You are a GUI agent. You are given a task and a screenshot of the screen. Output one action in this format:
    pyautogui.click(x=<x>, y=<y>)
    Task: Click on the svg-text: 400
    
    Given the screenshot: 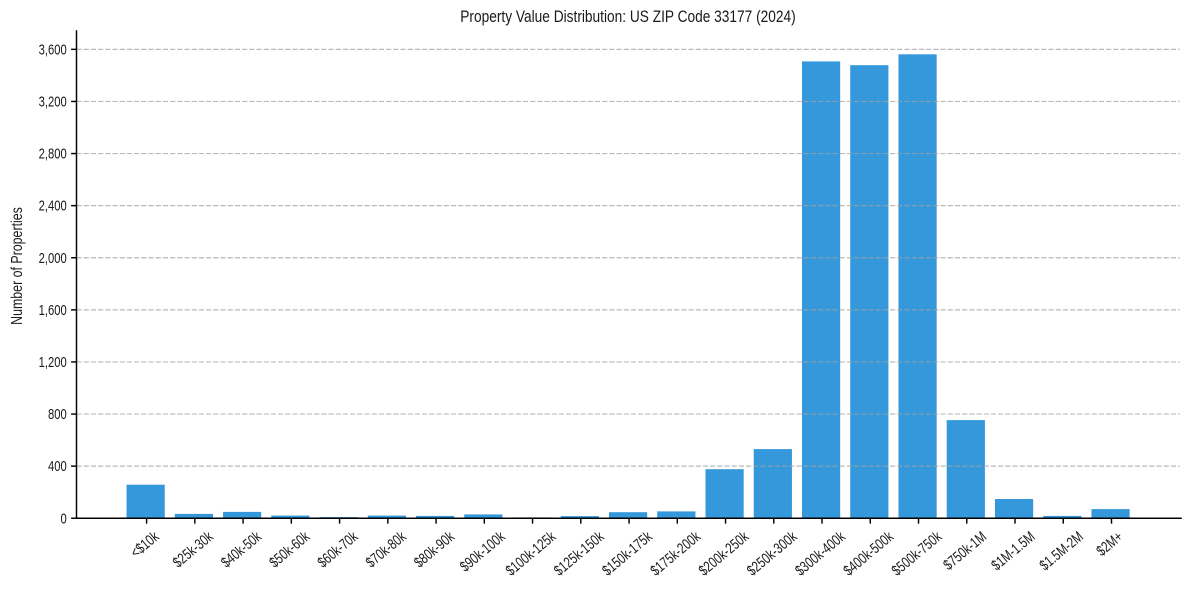 What is the action you would take?
    pyautogui.click(x=57, y=466)
    